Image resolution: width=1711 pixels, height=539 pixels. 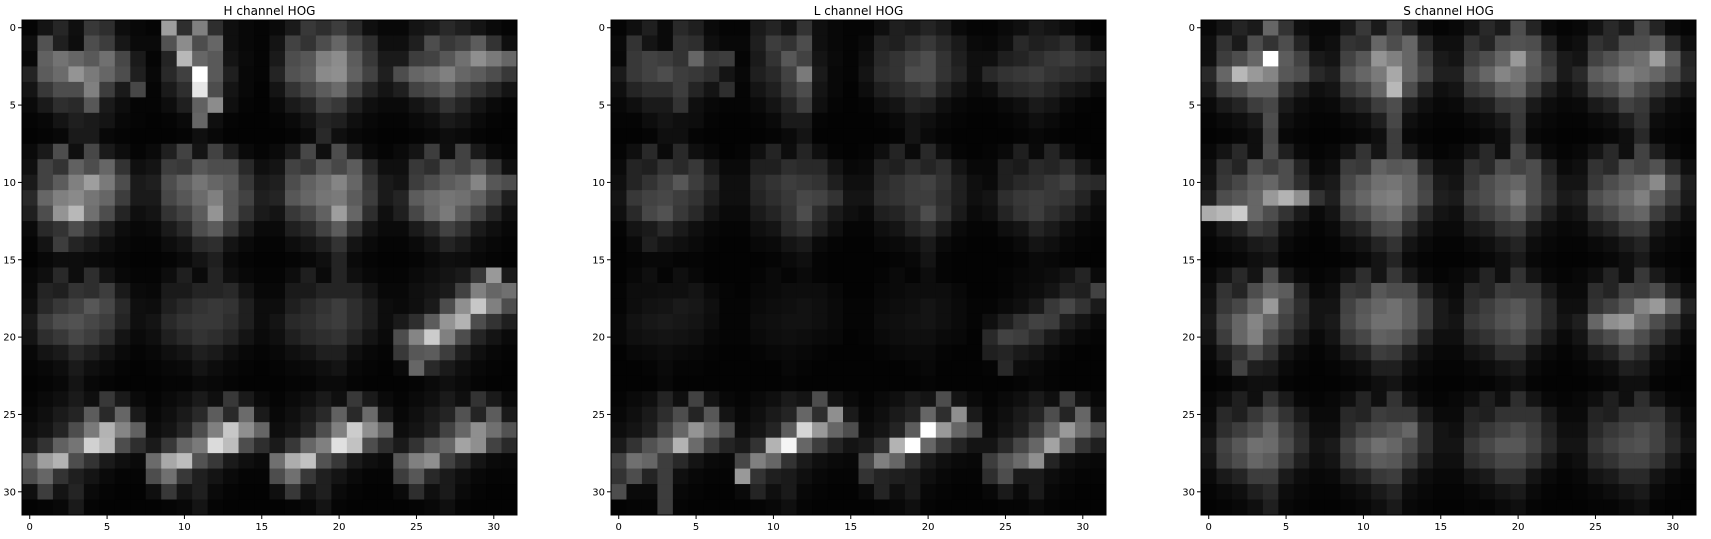 What do you see at coordinates (84, 329) in the screenshot?
I see `hog-cell` at bounding box center [84, 329].